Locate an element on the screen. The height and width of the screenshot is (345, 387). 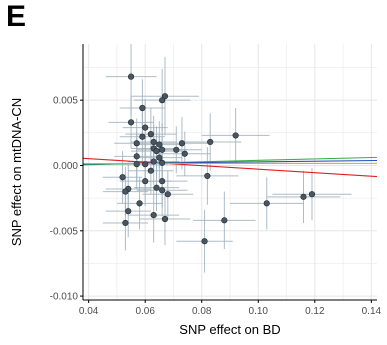
y-tick-label: 0.005 is located at coordinates (65, 101).